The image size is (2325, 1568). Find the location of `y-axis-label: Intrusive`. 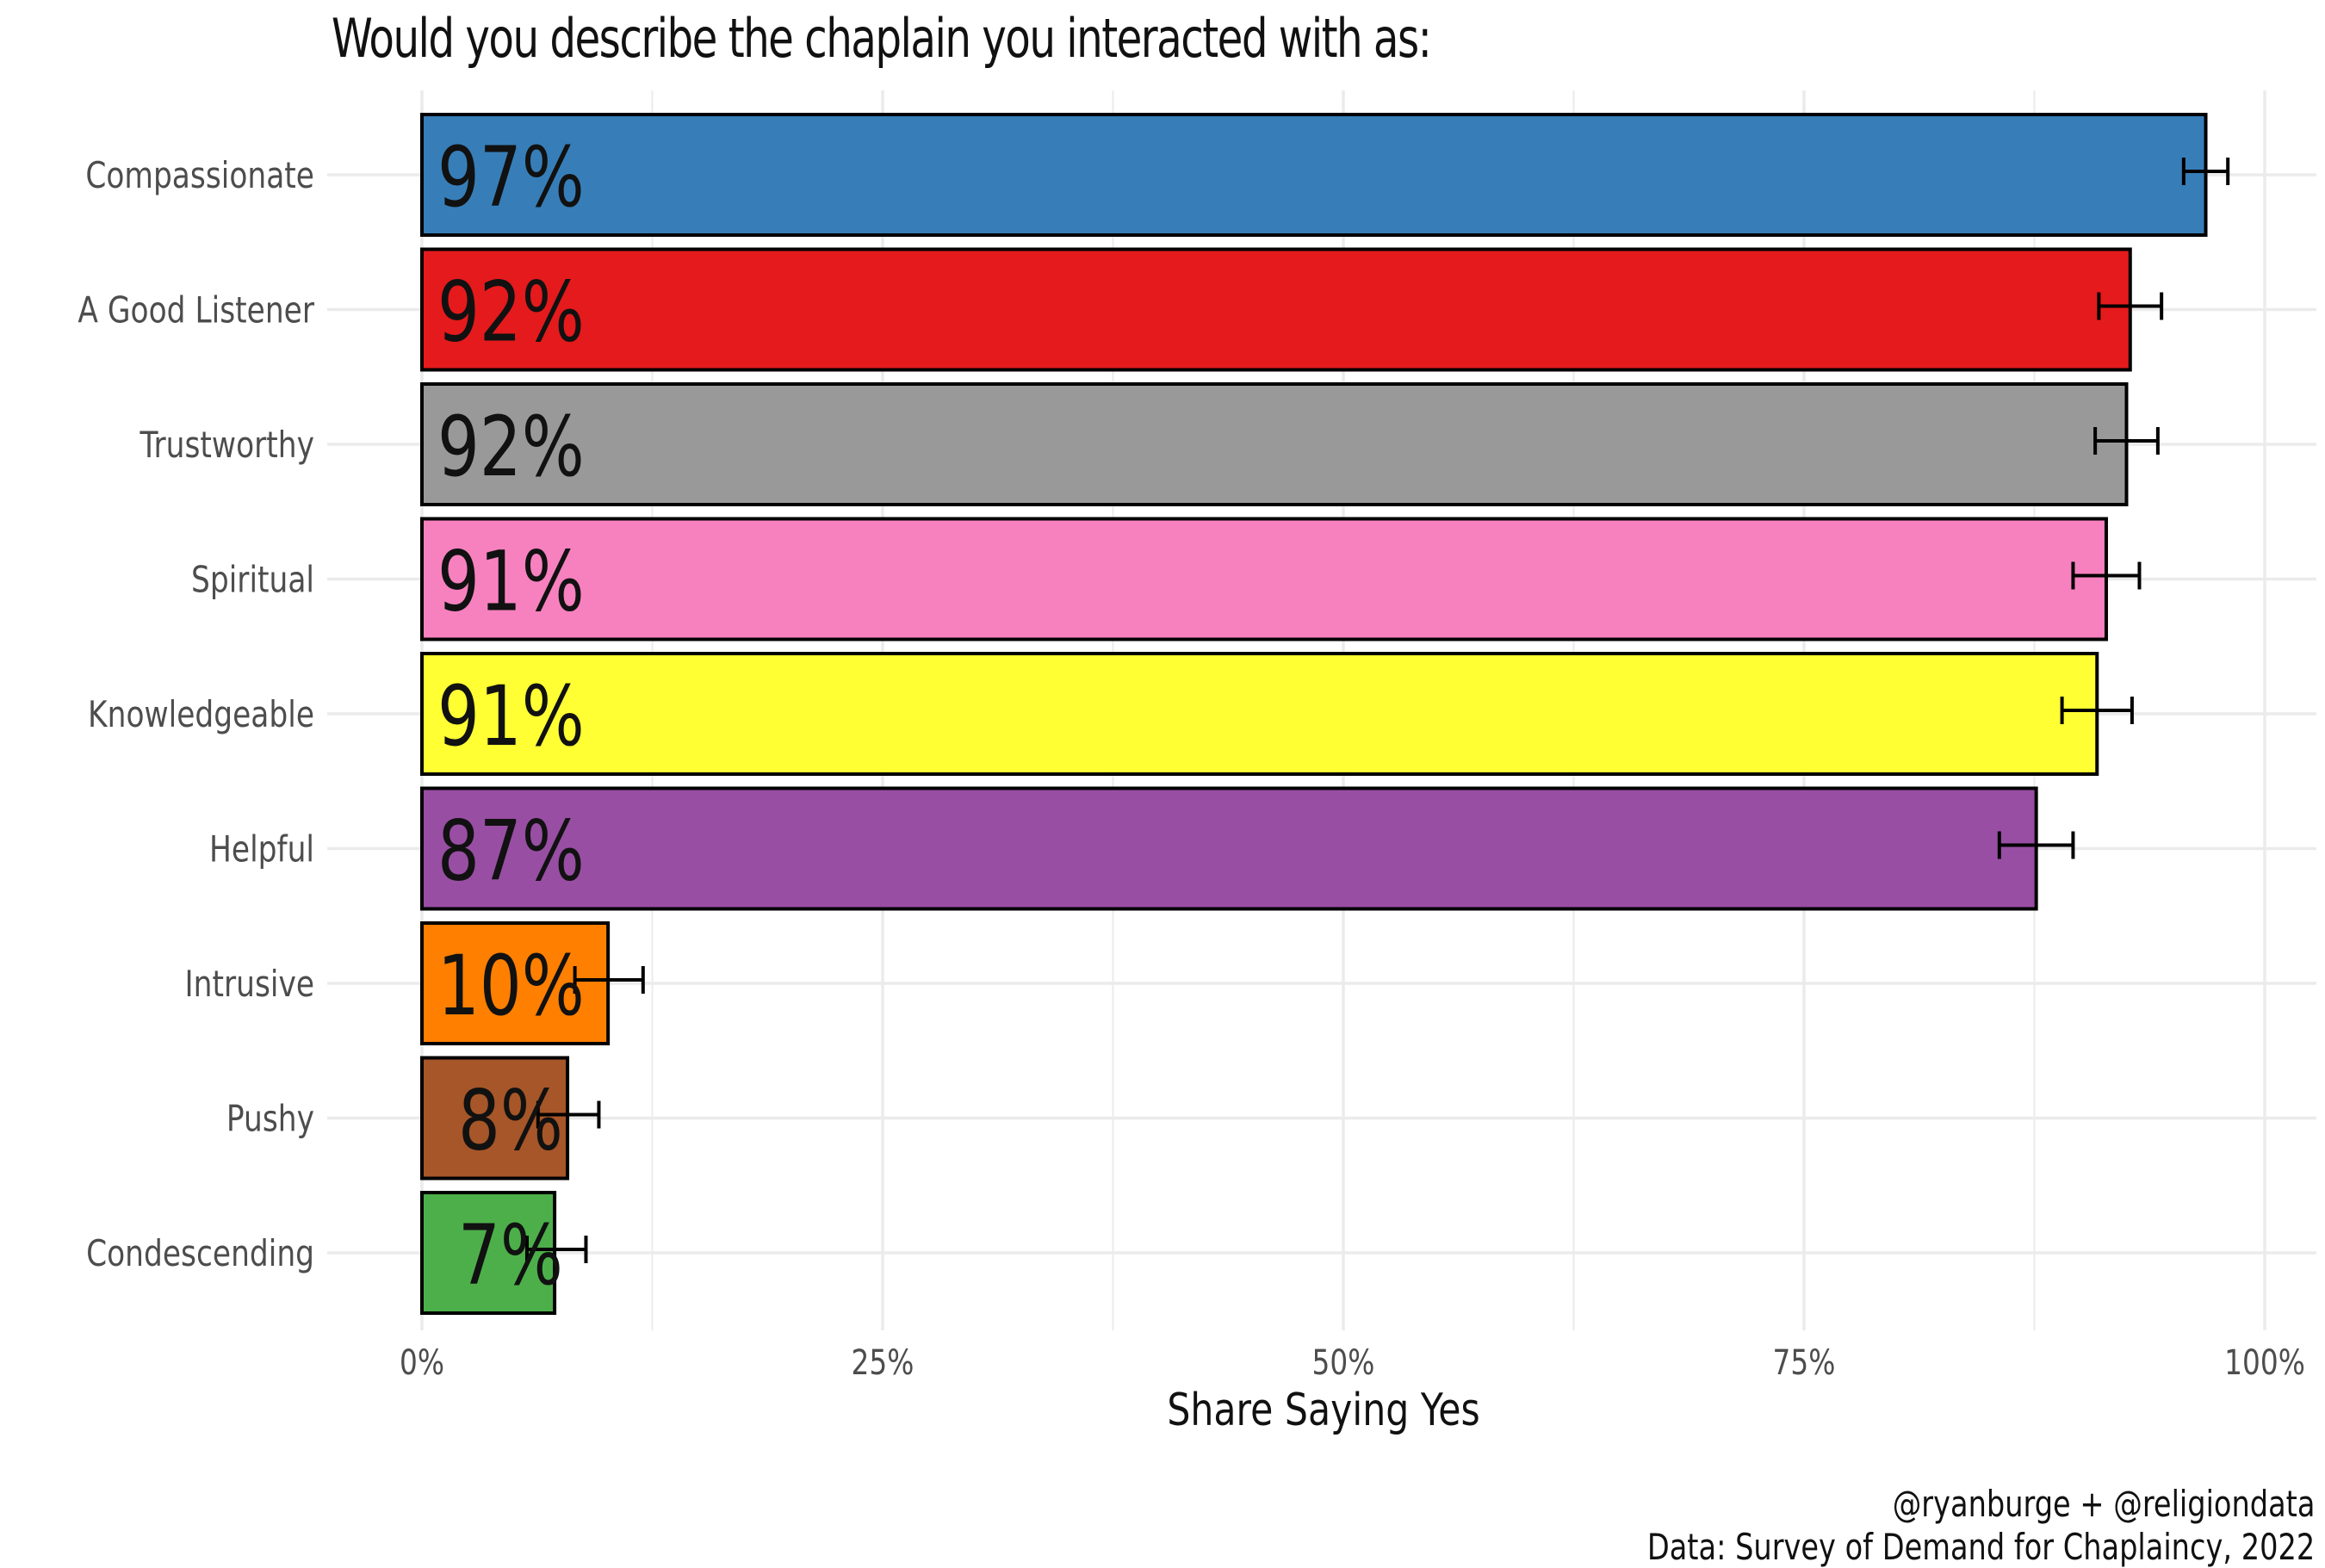

y-axis-label: Intrusive is located at coordinates (250, 985).